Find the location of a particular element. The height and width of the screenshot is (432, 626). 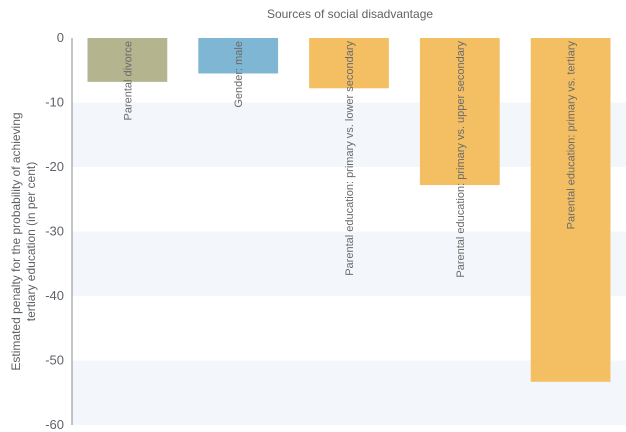

bar-label: Parental divorce is located at coordinates (128, 81).